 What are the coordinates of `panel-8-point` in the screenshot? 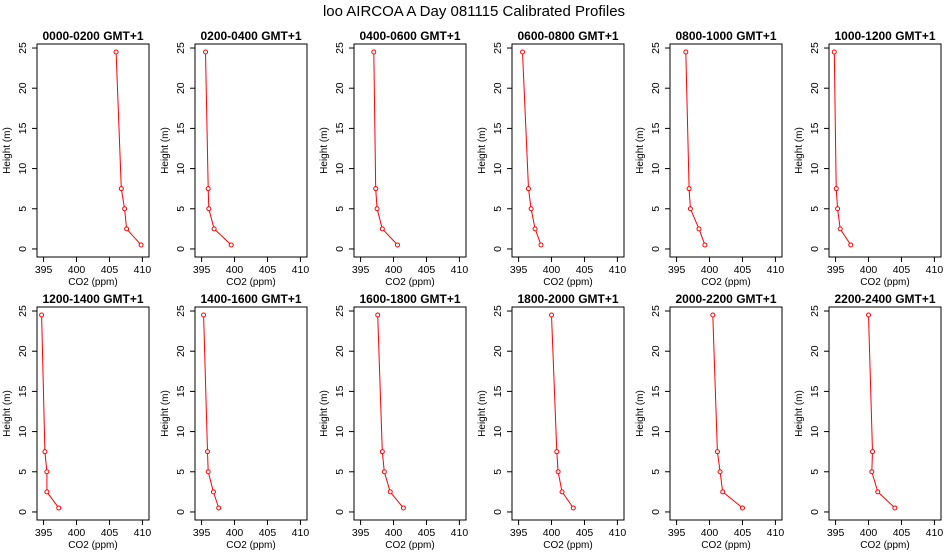 It's located at (213, 492).